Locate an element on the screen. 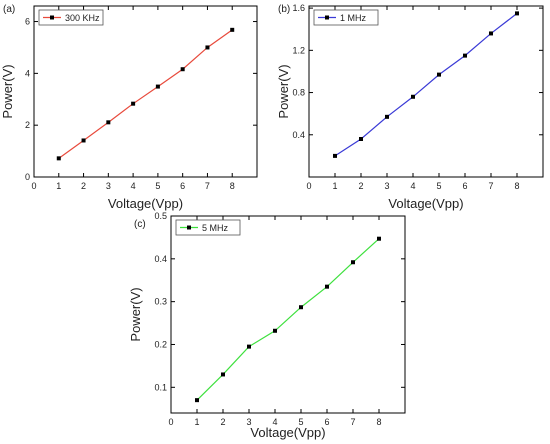  y-tick-label: 0.3 is located at coordinates (160, 302).